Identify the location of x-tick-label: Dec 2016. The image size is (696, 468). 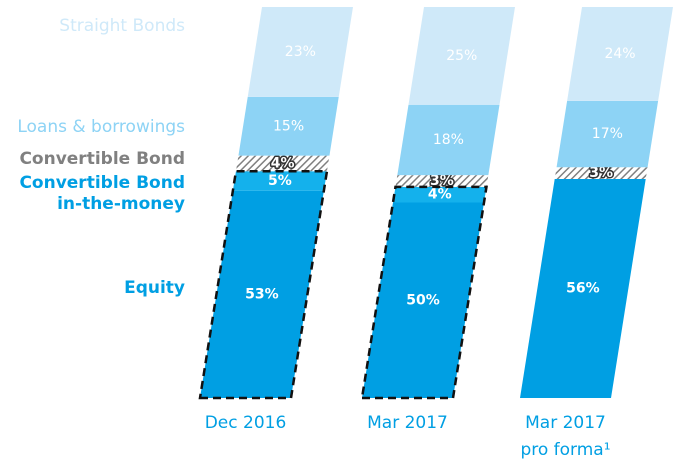
(245, 423).